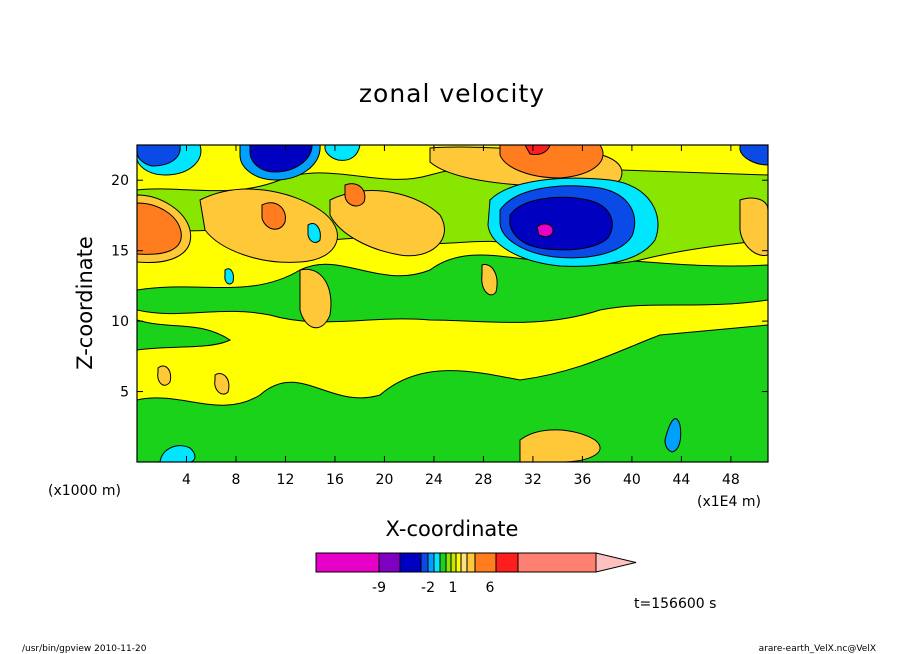 The image size is (904, 654). What do you see at coordinates (675, 604) in the screenshot?
I see `time-label: t=156600 s` at bounding box center [675, 604].